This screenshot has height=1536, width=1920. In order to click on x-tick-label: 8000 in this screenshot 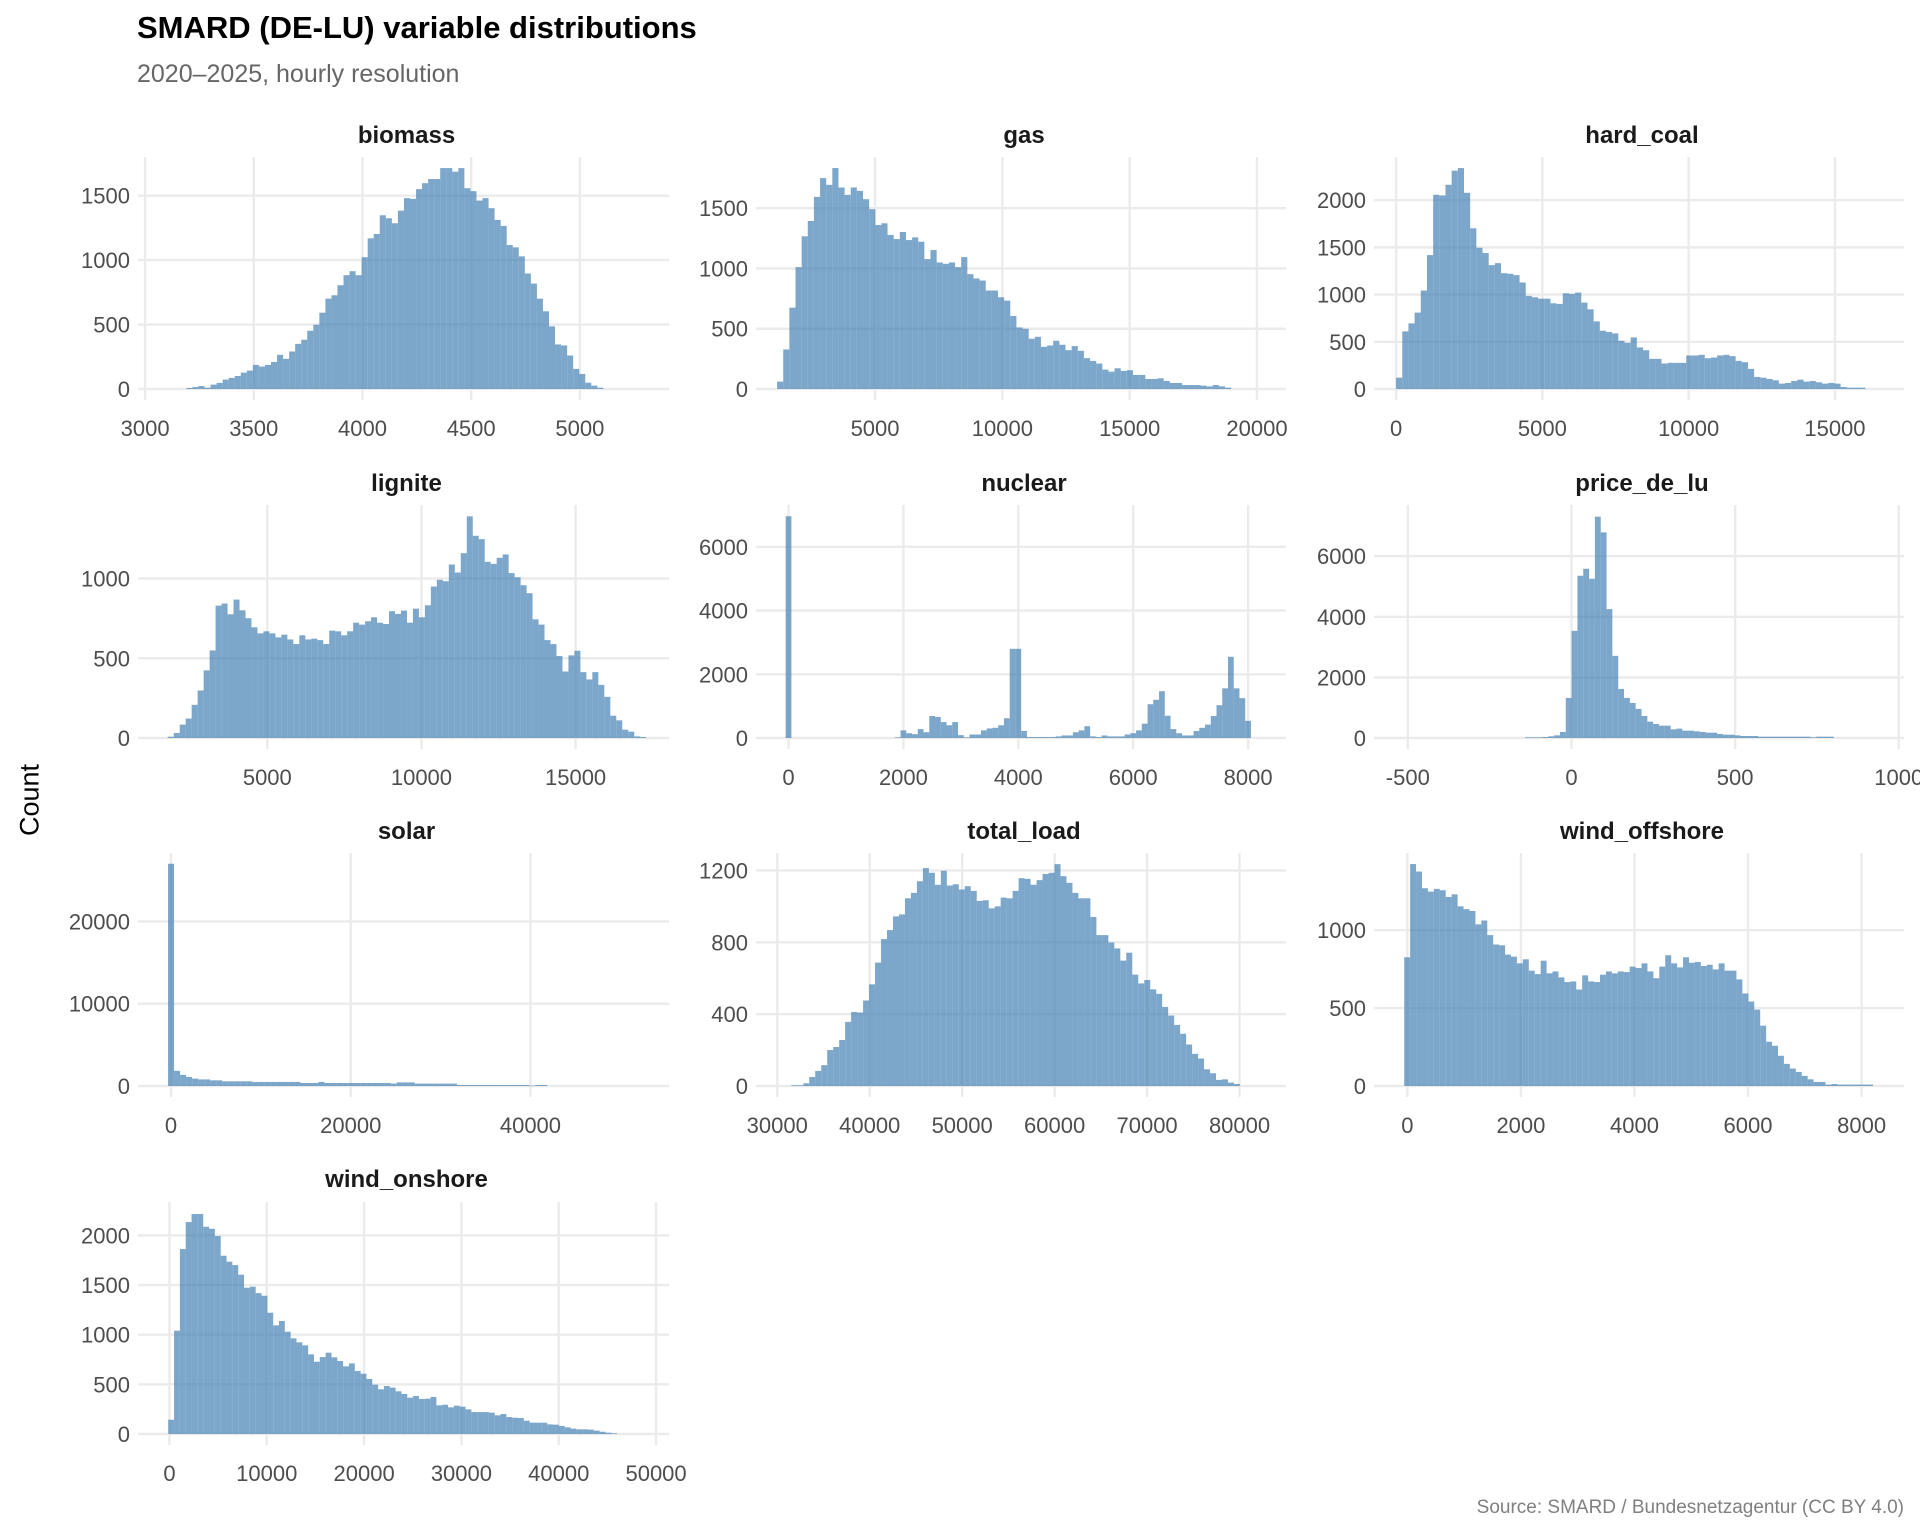, I will do `click(1861, 1125)`.